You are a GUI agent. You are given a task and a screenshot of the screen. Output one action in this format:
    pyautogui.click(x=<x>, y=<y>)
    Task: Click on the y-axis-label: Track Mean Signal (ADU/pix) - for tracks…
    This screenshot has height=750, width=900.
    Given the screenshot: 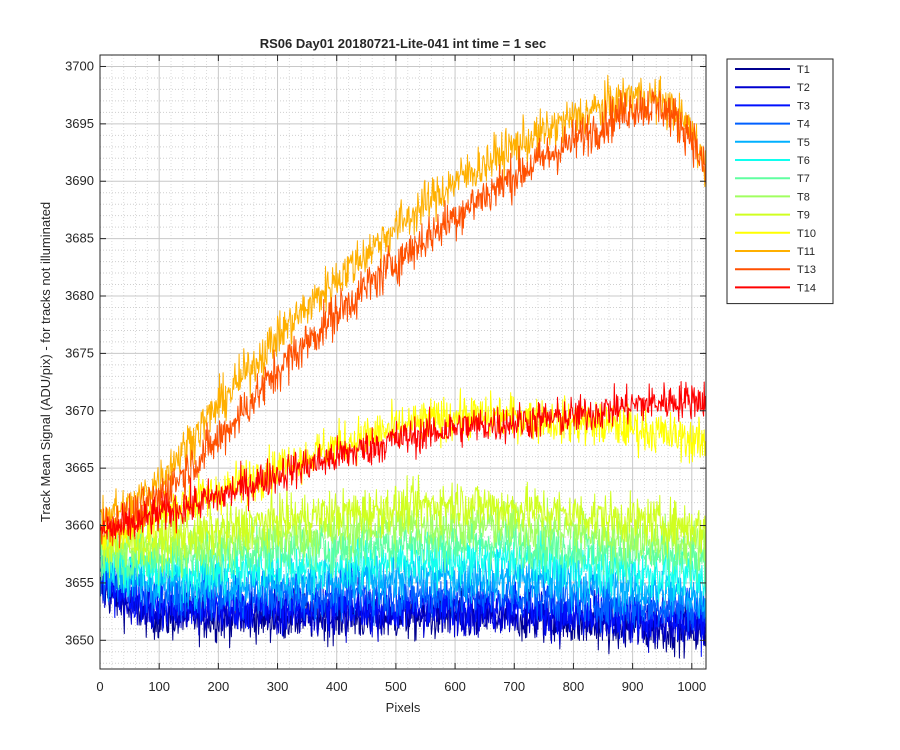 What is the action you would take?
    pyautogui.click(x=45, y=362)
    